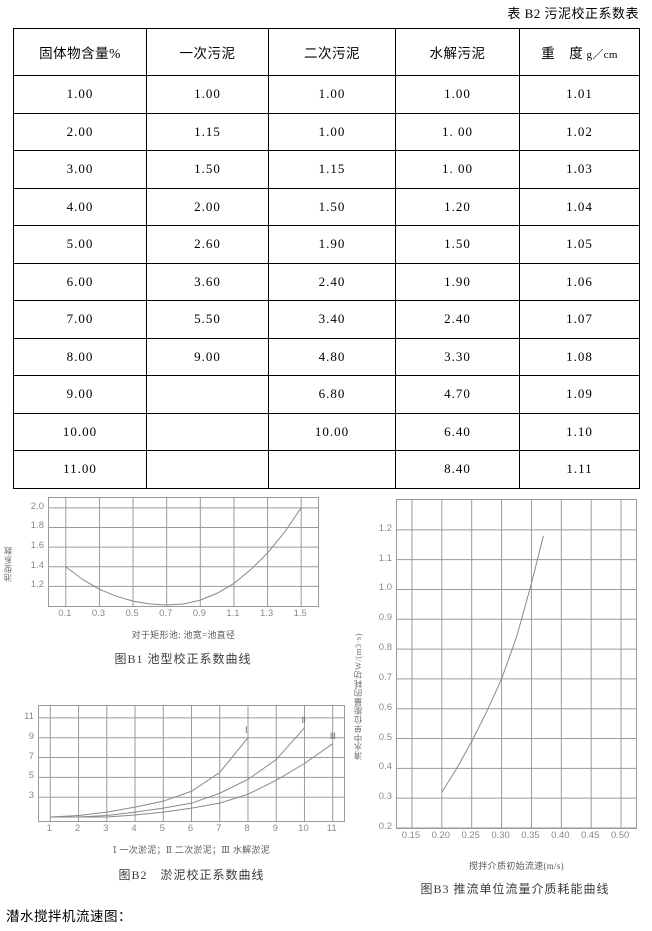 This screenshot has width=652, height=931. What do you see at coordinates (457, 431) in the screenshot?
I see `table-cell: 6.40` at bounding box center [457, 431].